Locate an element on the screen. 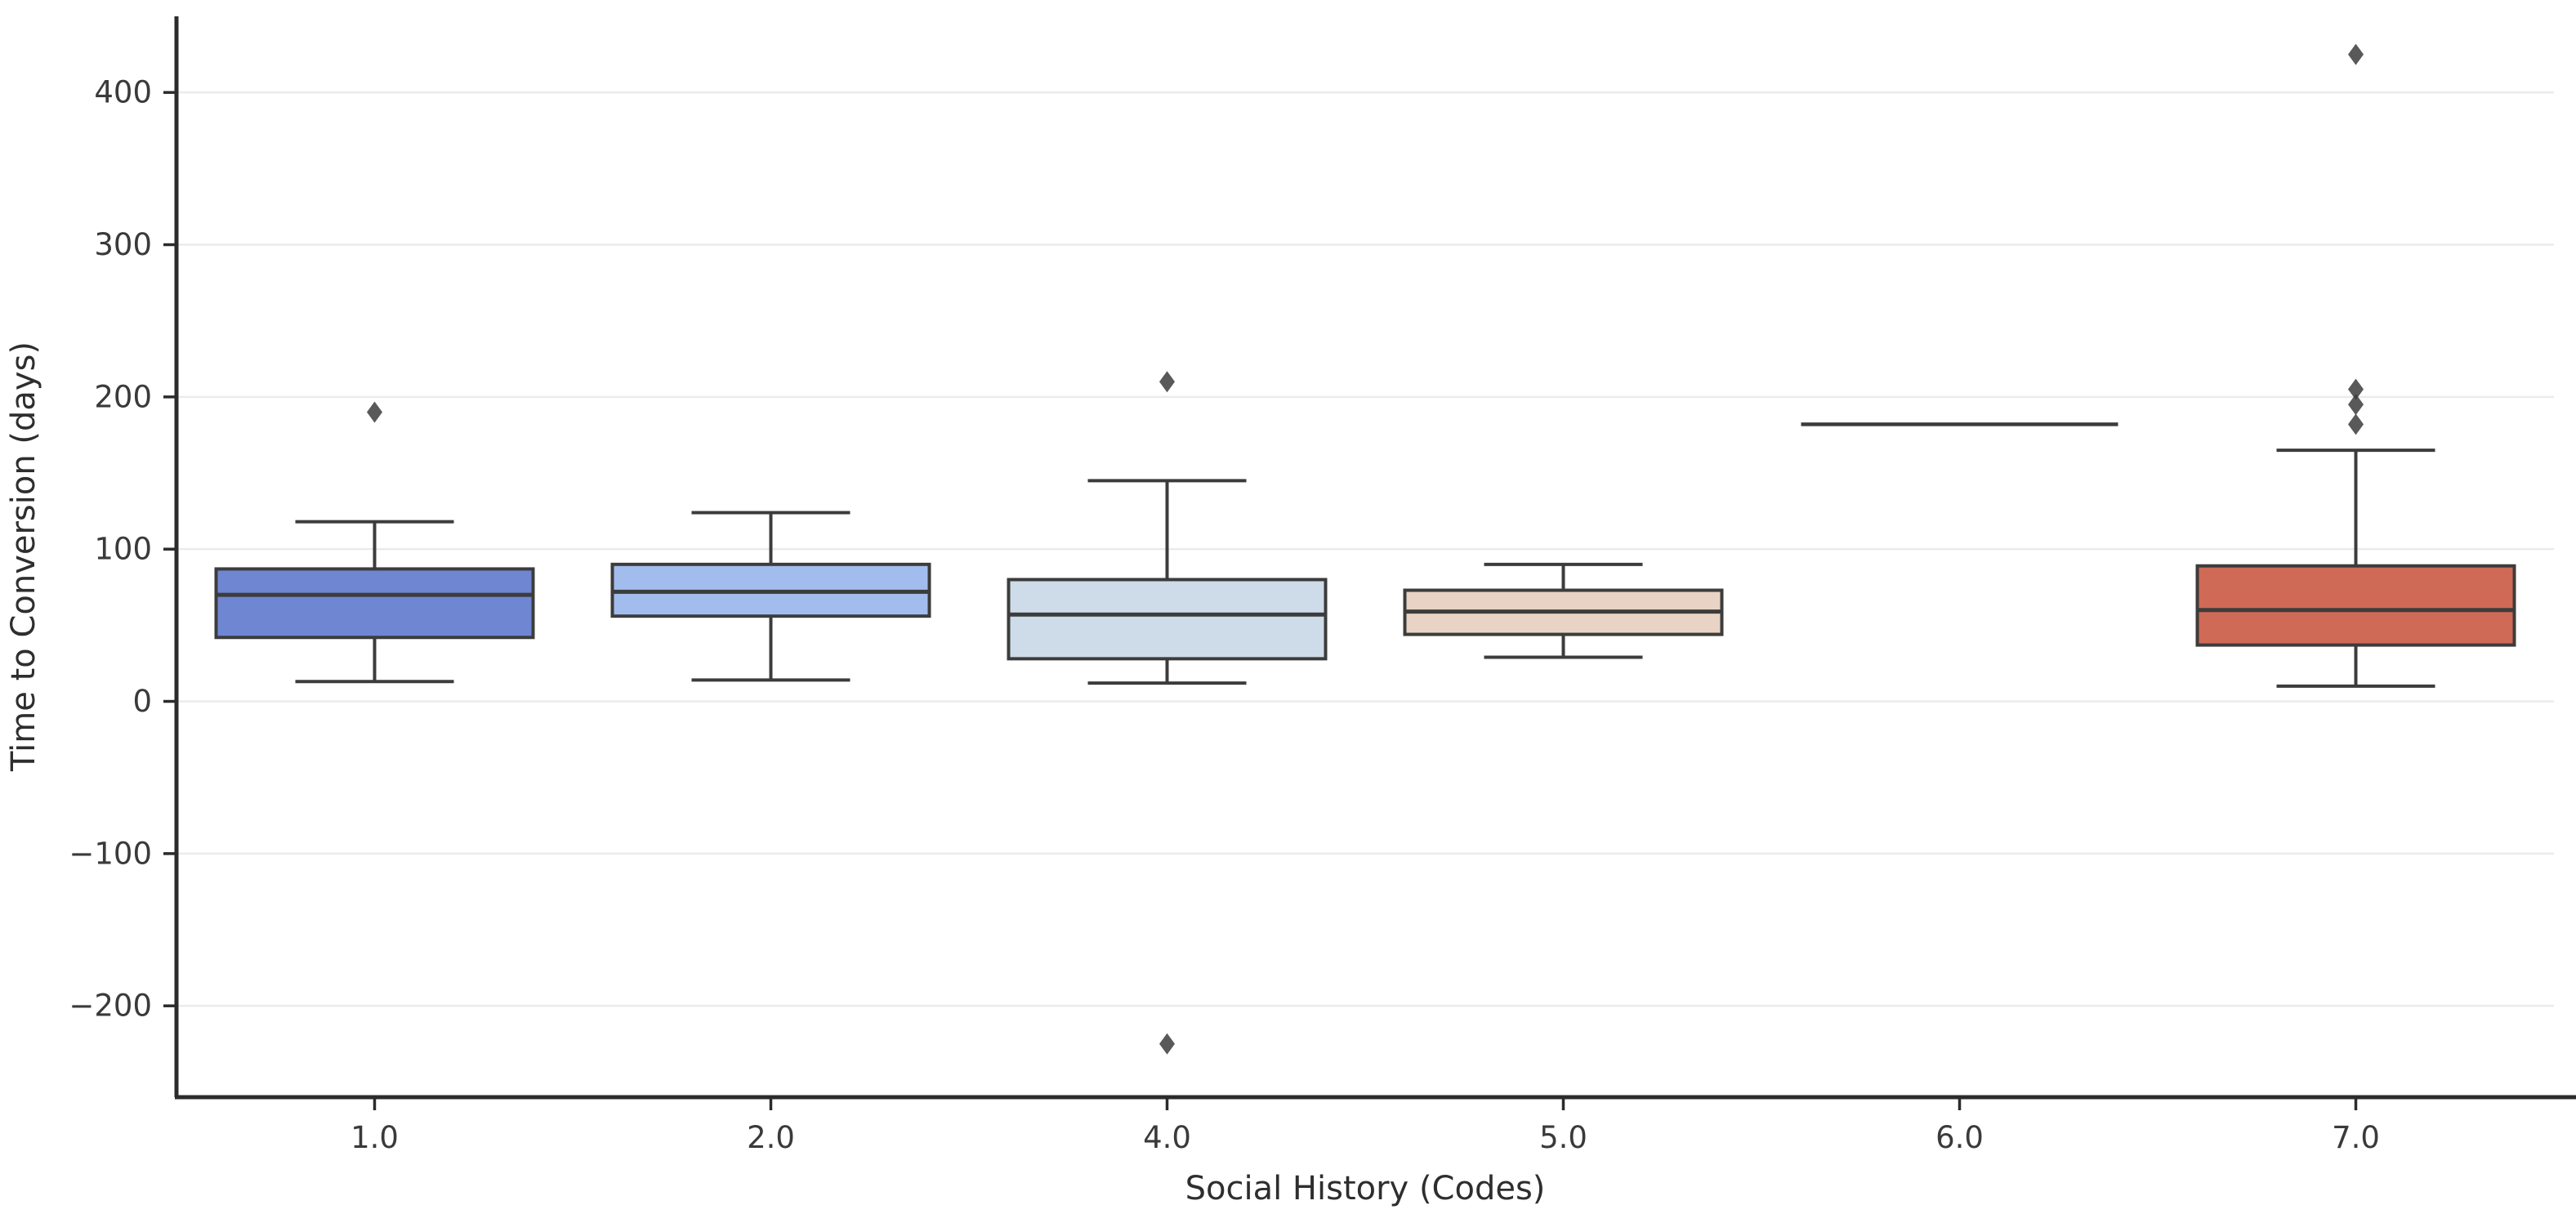 Image resolution: width=2576 pixels, height=1214 pixels. y-tick-label: 300 is located at coordinates (123, 244).